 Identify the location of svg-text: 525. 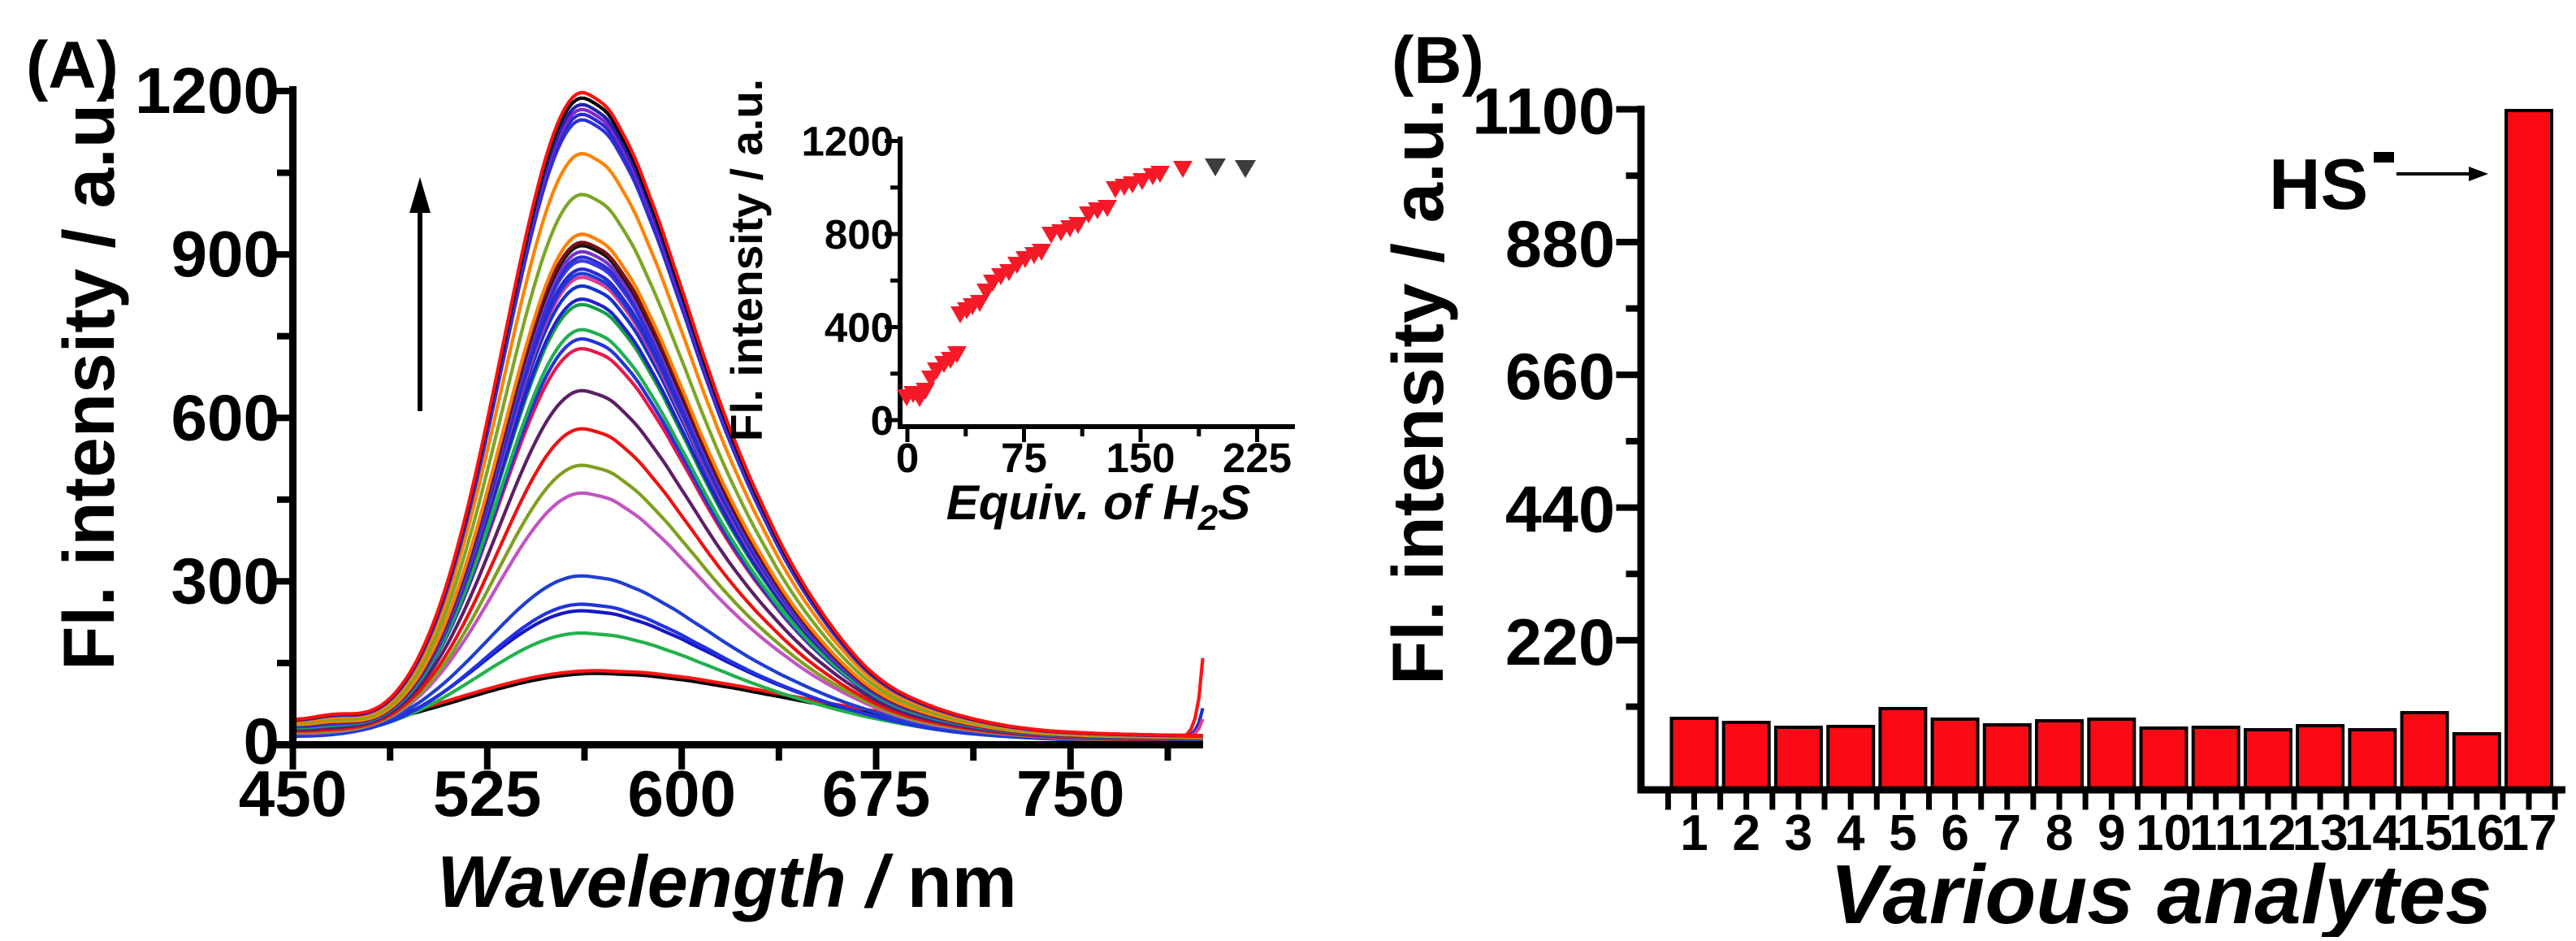
(487, 793).